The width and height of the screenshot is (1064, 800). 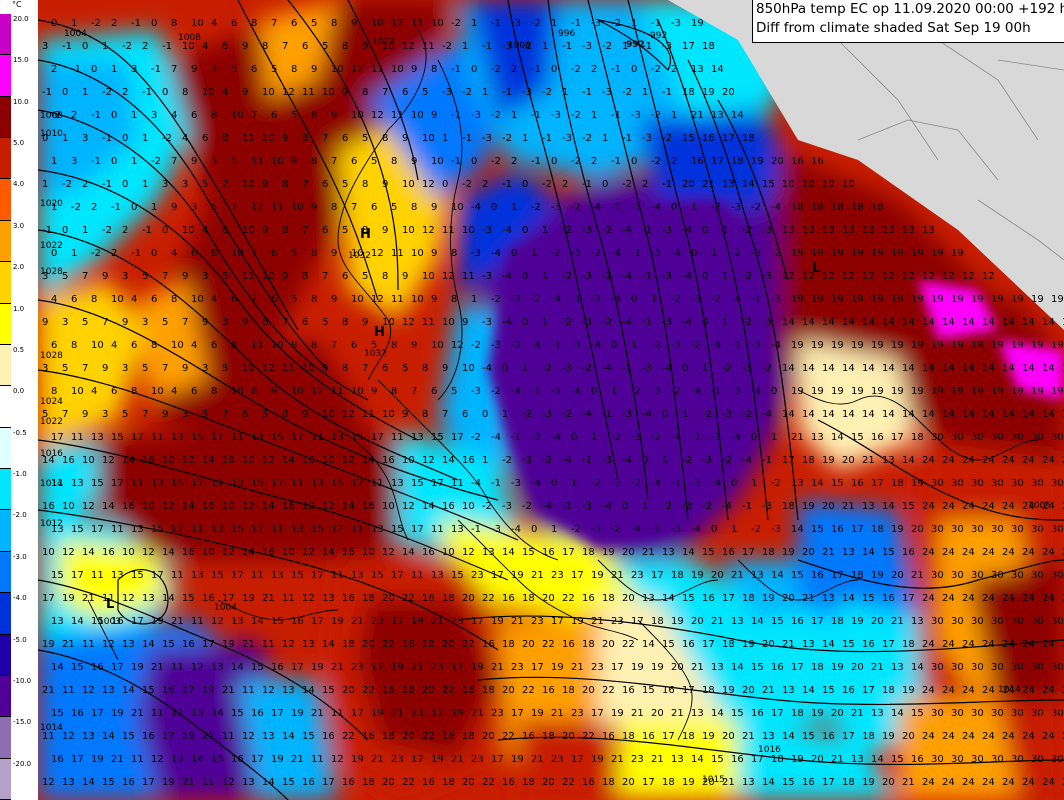 What do you see at coordinates (20, 515) in the screenshot?
I see `legend-tick-label: -2.0` at bounding box center [20, 515].